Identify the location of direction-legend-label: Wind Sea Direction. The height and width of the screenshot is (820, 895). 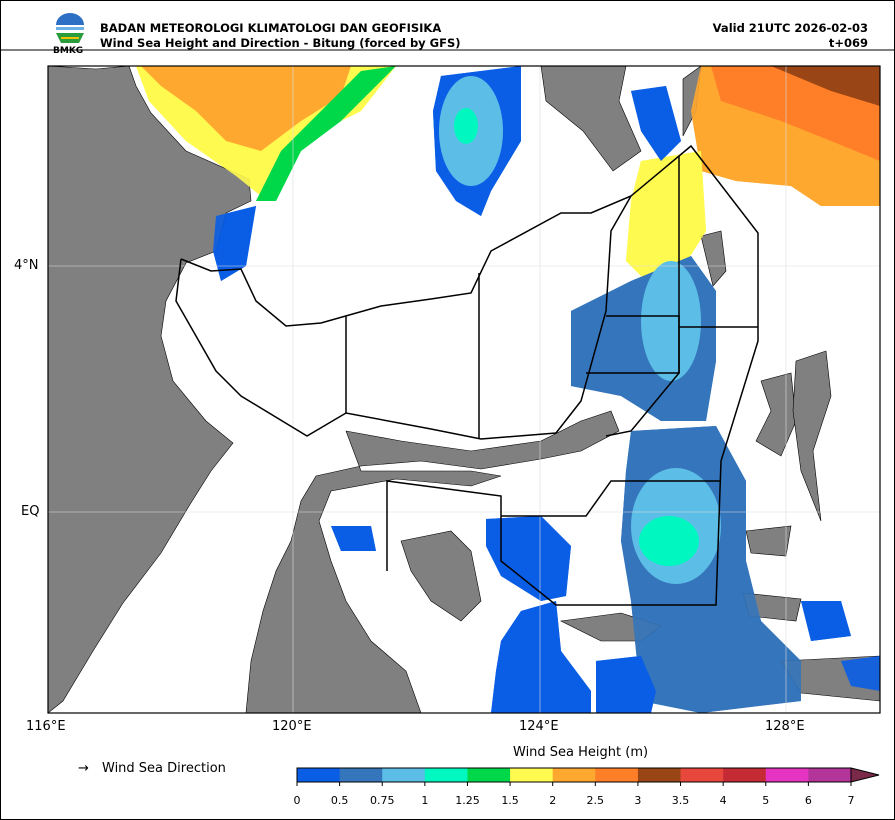
(164, 768).